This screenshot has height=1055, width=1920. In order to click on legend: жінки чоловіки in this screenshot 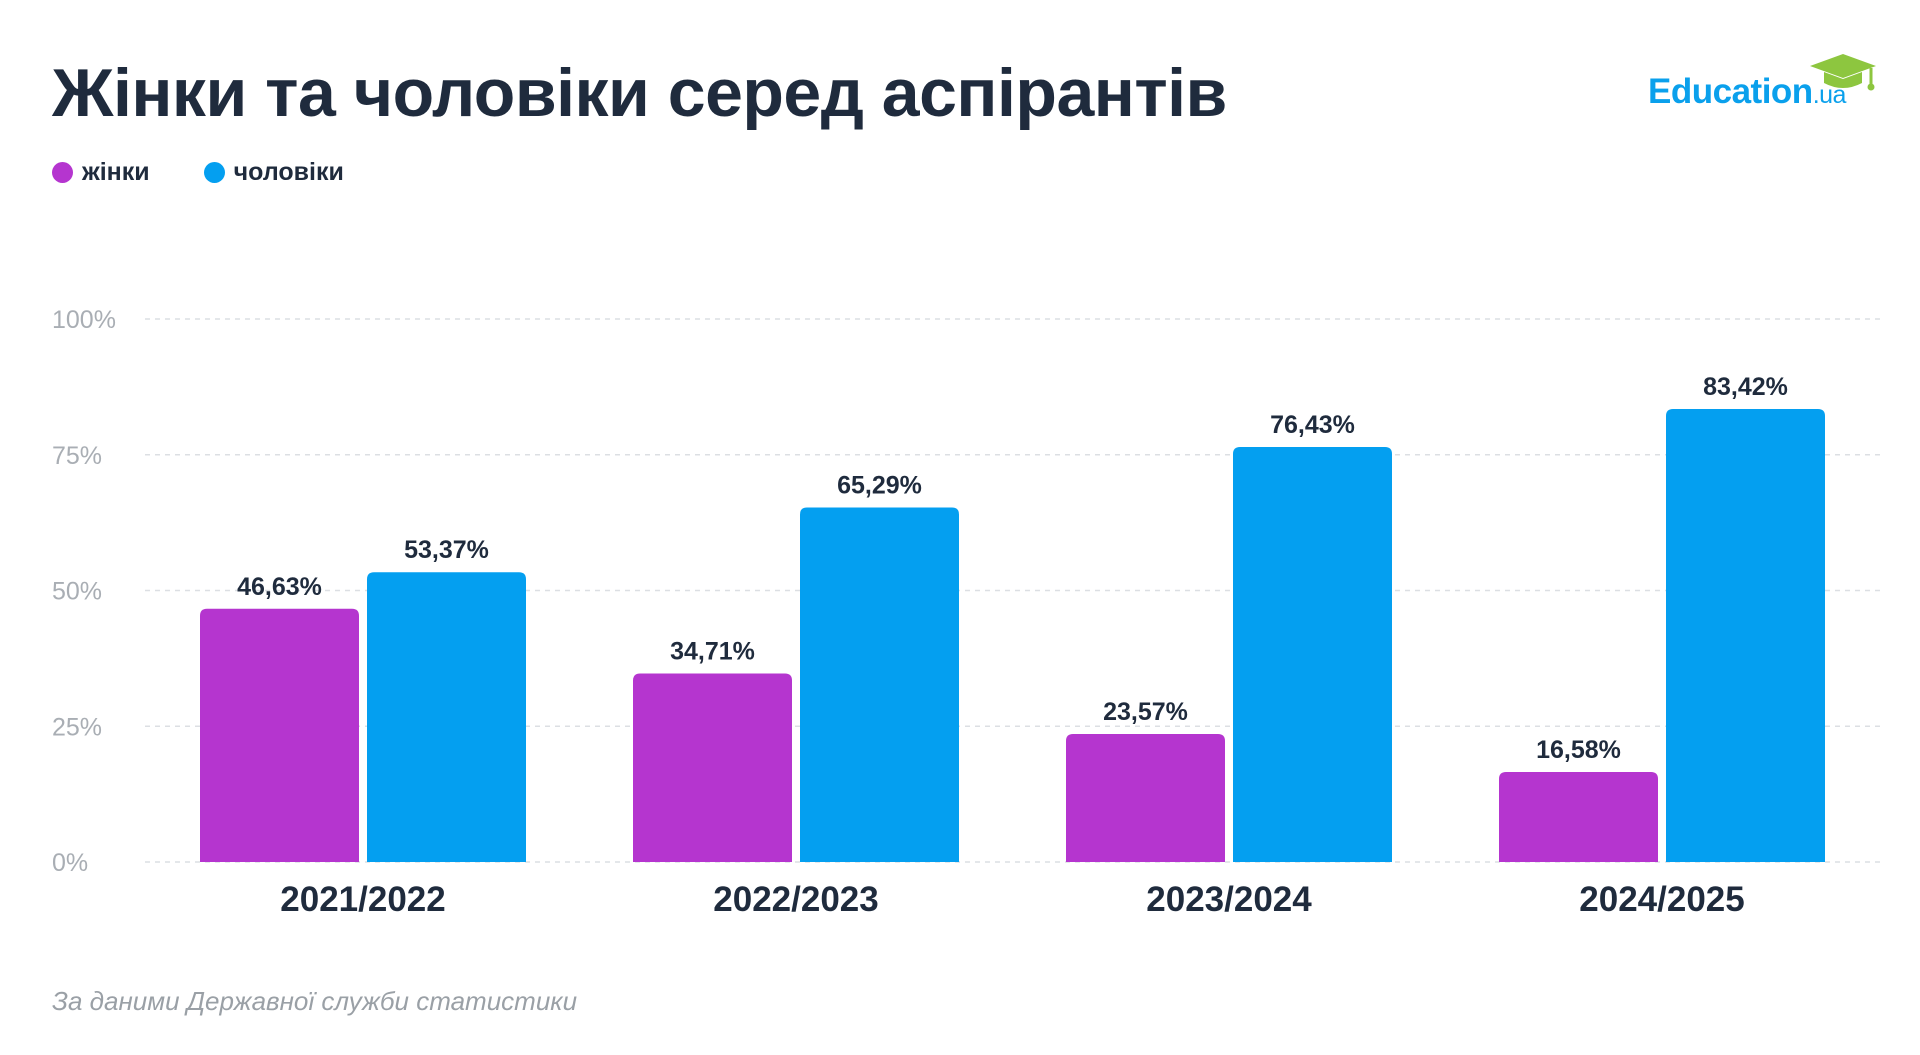, I will do `click(198, 172)`.